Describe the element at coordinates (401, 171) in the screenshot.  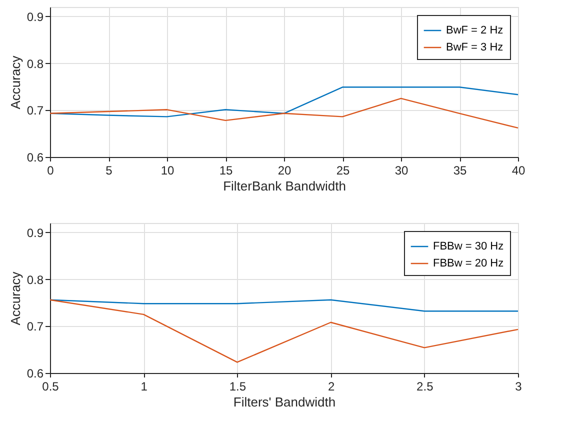
I see `x-tick-label: 30` at that location.